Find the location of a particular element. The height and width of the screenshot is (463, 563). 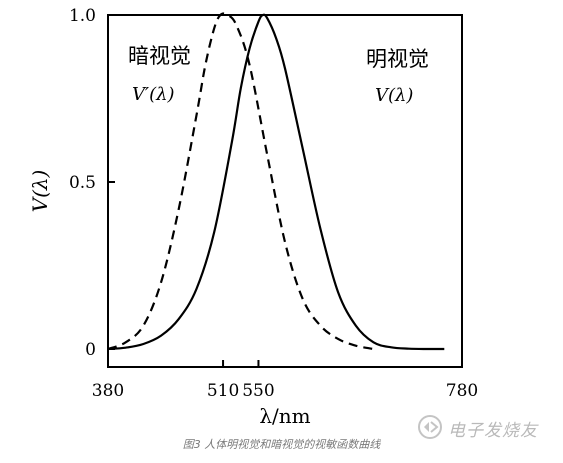

y-axis-title: V(λ) is located at coordinates (40, 191).